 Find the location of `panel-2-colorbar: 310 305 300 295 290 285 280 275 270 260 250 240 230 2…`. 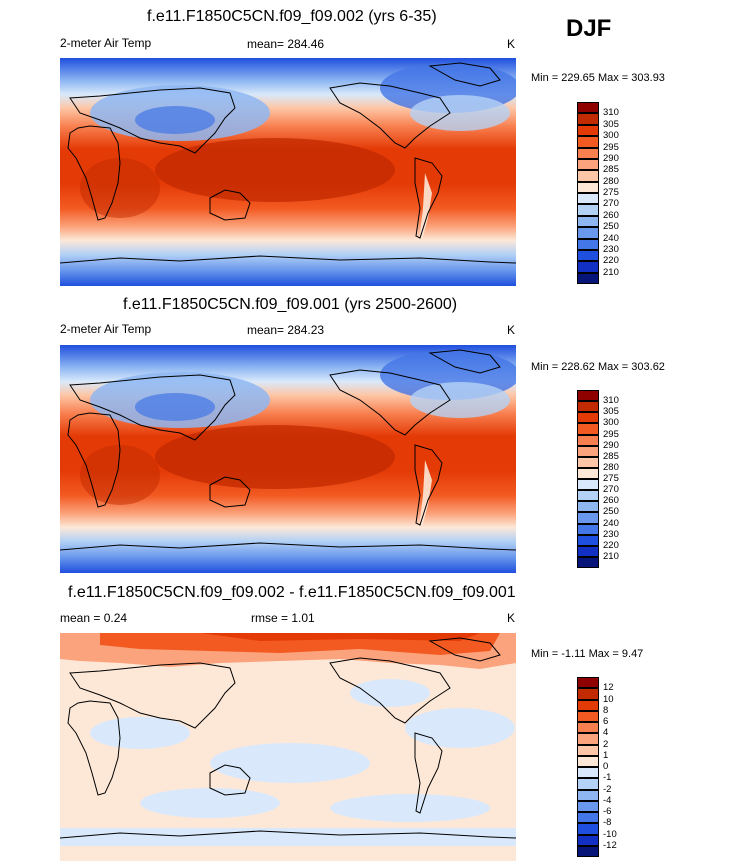

panel-2-colorbar: 310 305 300 295 290 285 280 275 270 260 250 240 230 2… is located at coordinates (598, 479).